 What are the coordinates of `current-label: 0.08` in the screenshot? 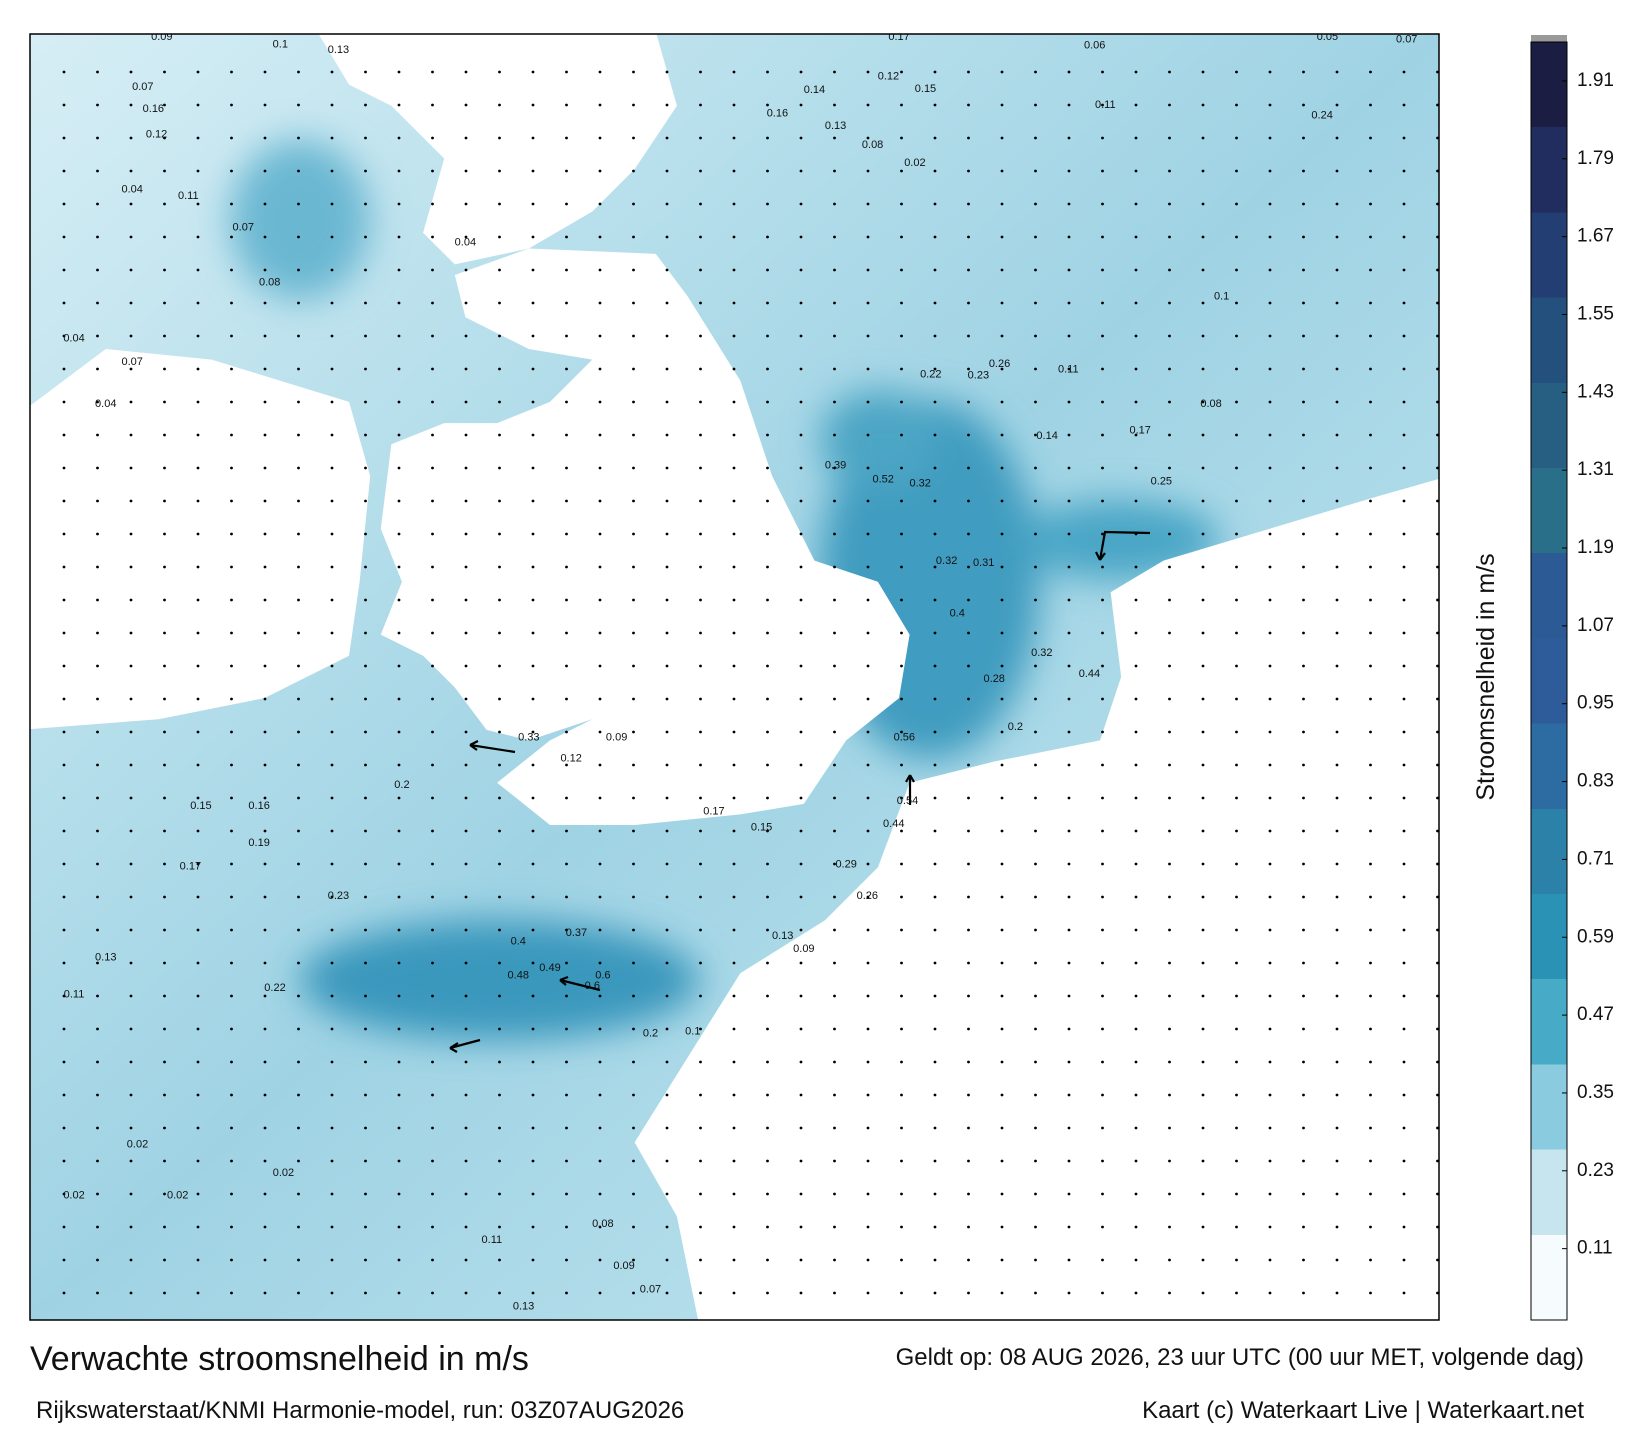 It's located at (269, 283).